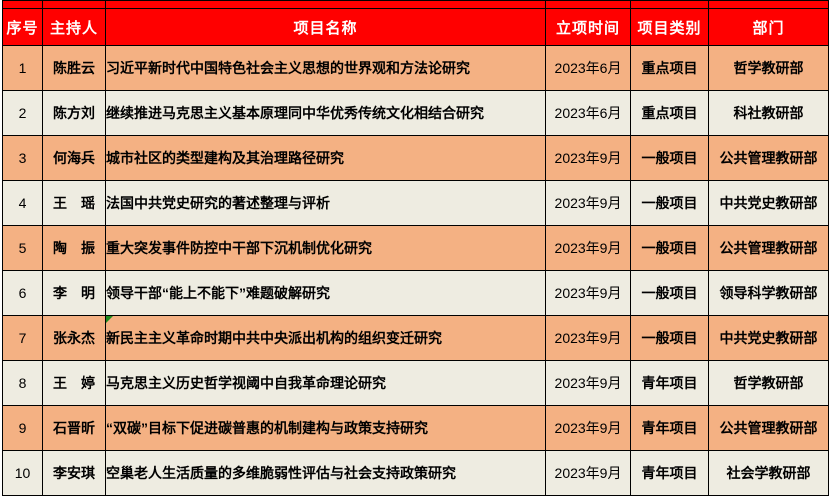 Image resolution: width=832 pixels, height=500 pixels. What do you see at coordinates (588, 27) in the screenshot?
I see `header-date: 立项时间` at bounding box center [588, 27].